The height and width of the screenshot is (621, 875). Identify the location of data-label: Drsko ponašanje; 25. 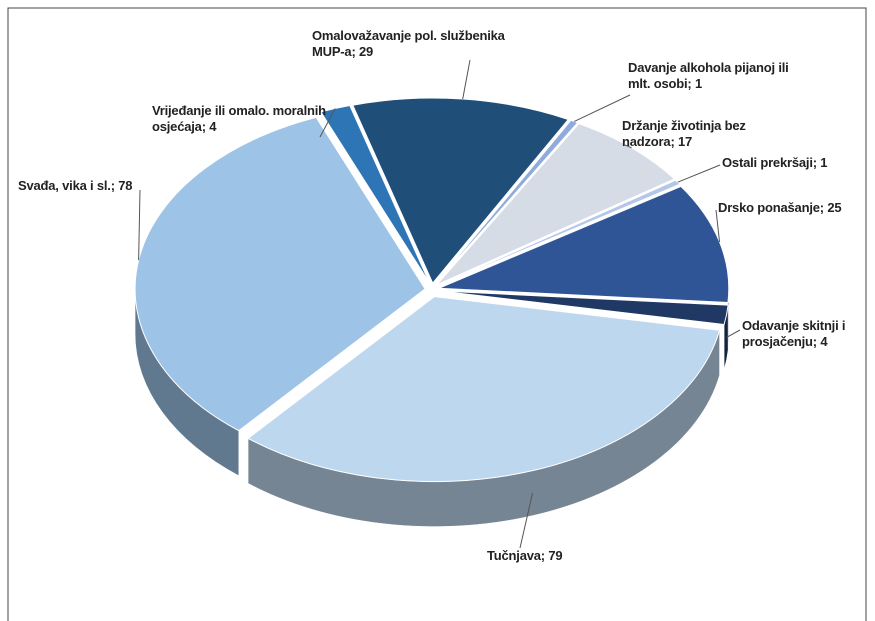
(793, 208).